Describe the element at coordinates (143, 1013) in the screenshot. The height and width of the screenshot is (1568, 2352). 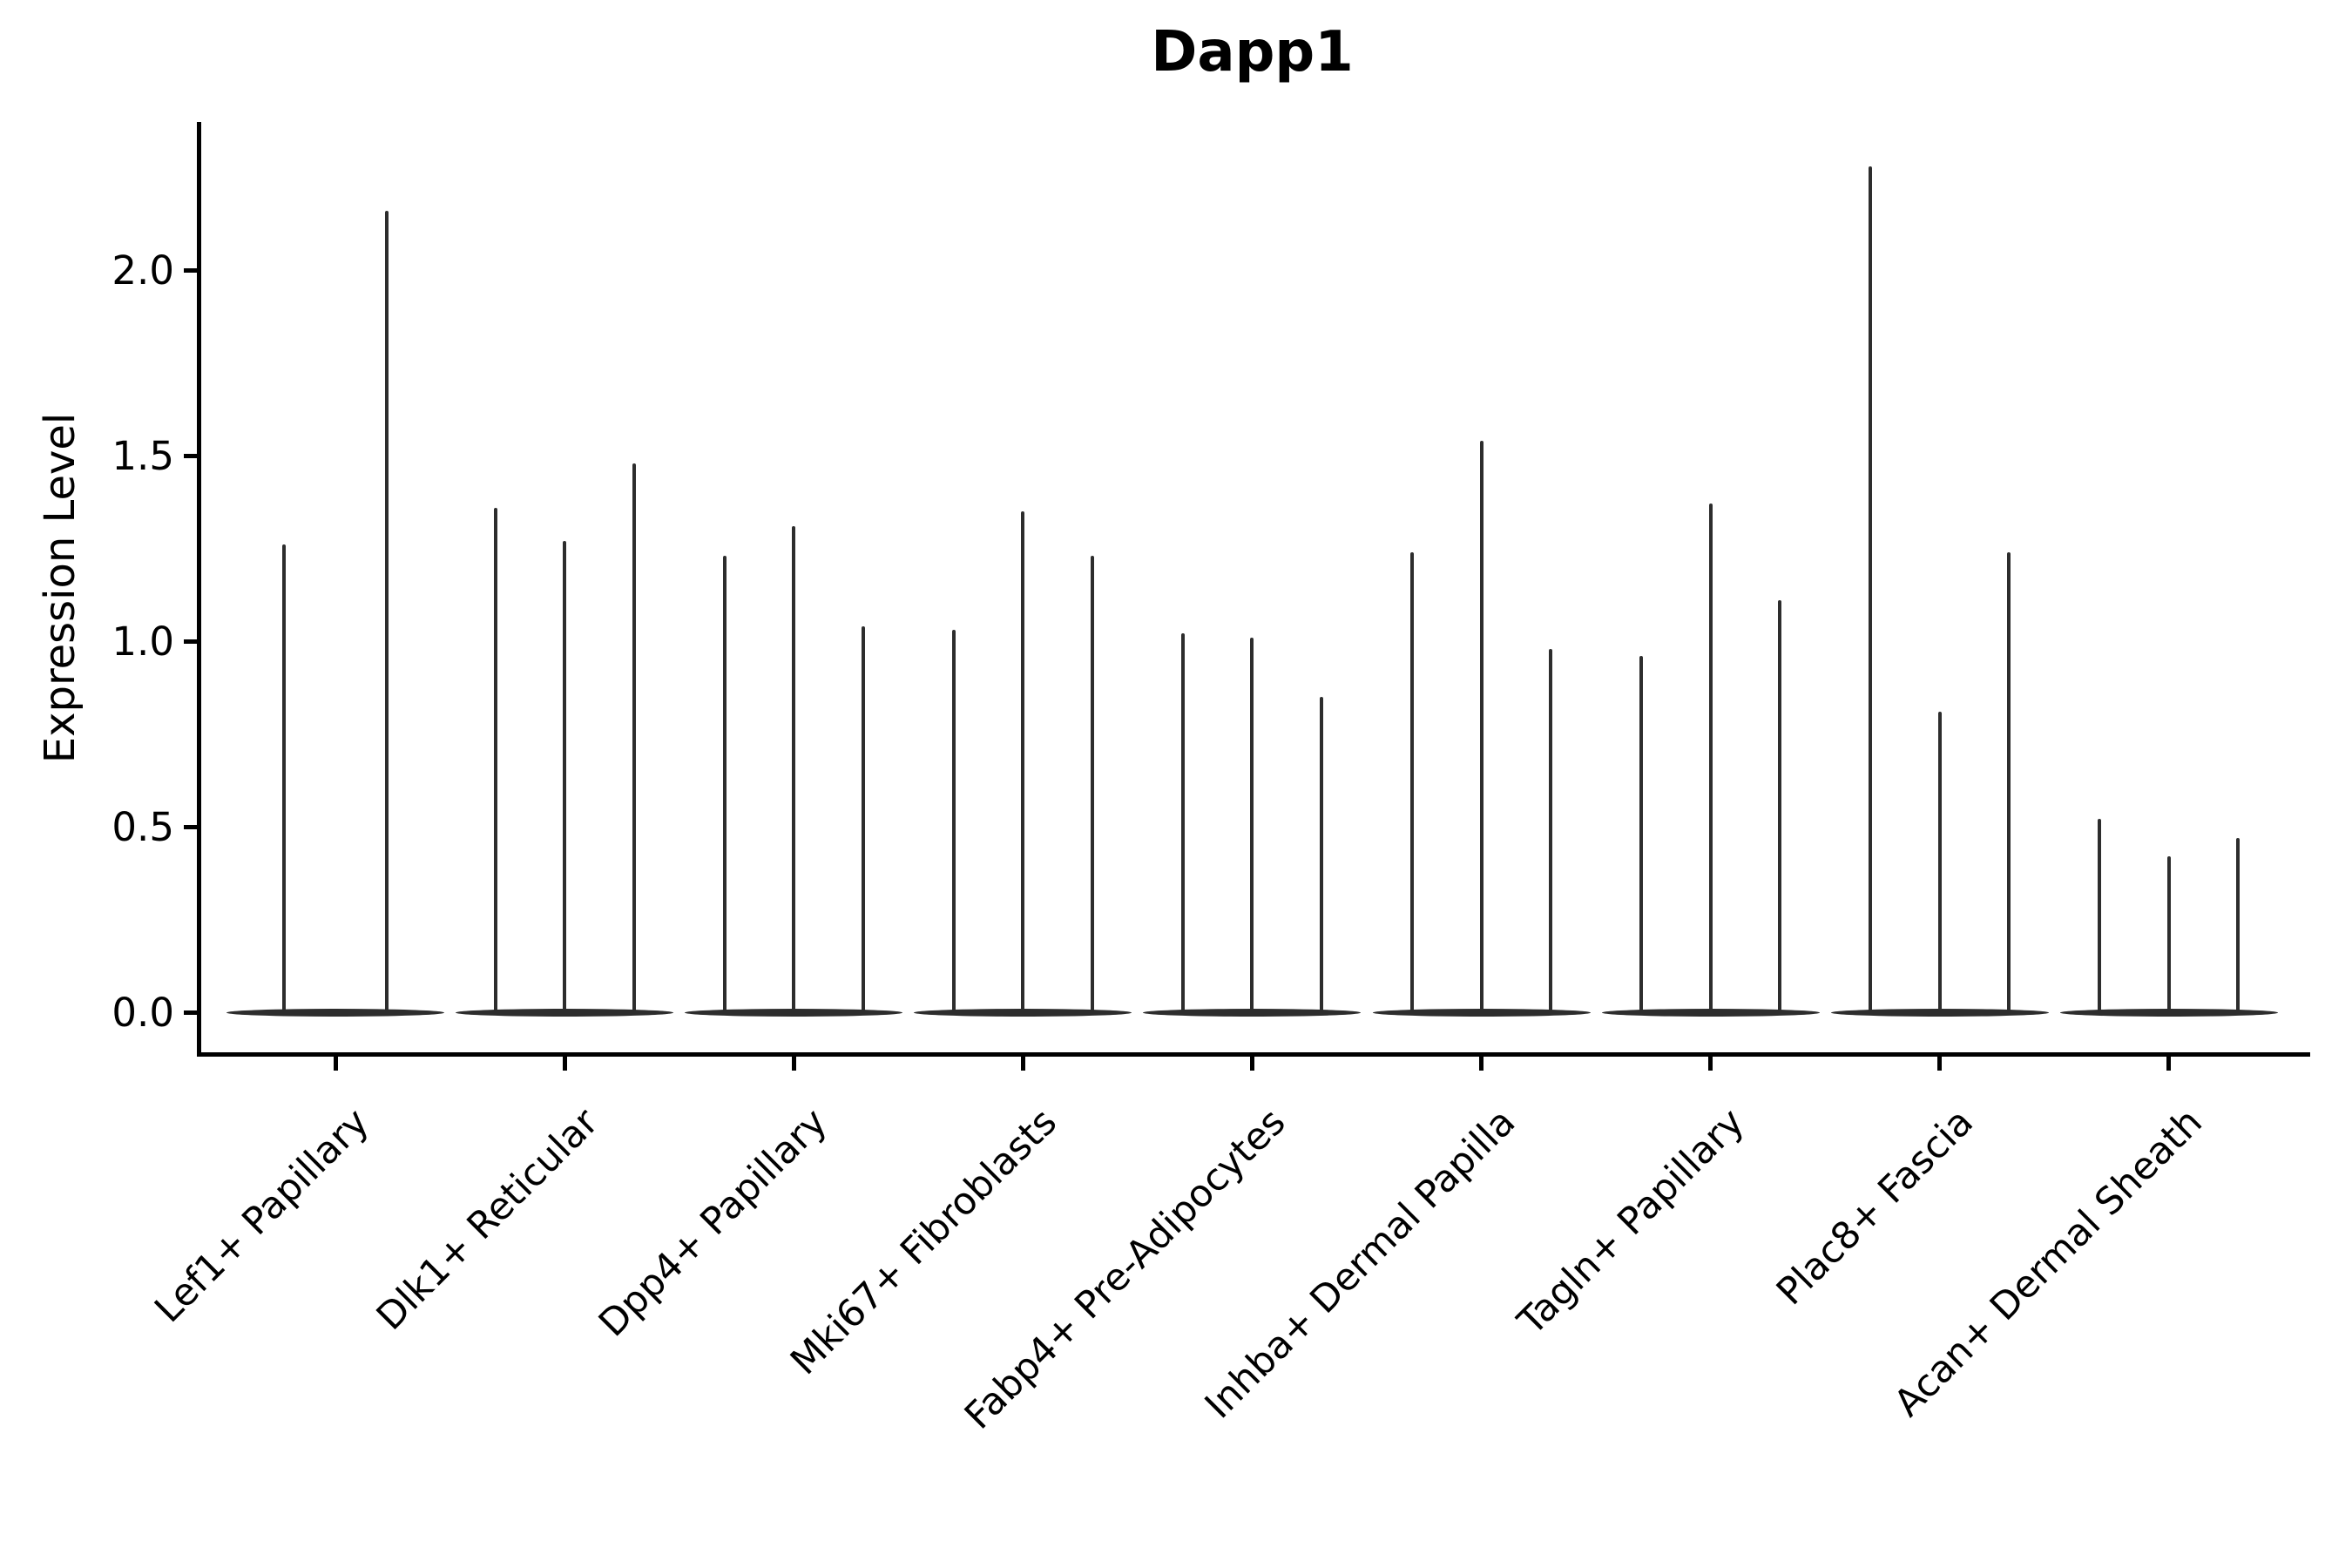
I see `y-tick-label: 0.0` at that location.